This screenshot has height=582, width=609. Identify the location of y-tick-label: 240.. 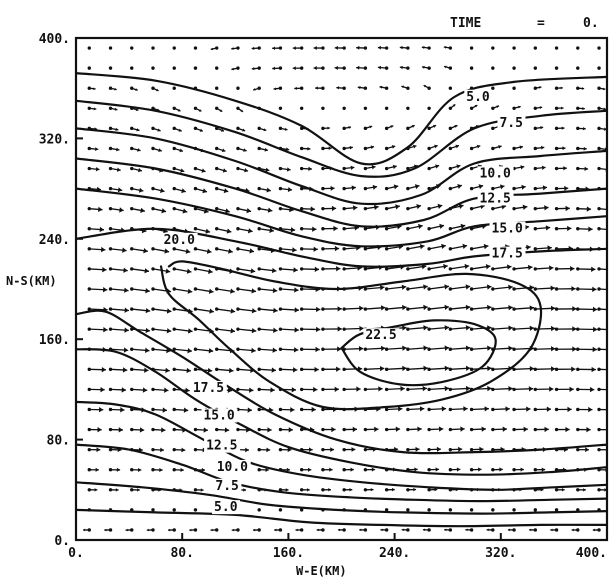
(54, 240).